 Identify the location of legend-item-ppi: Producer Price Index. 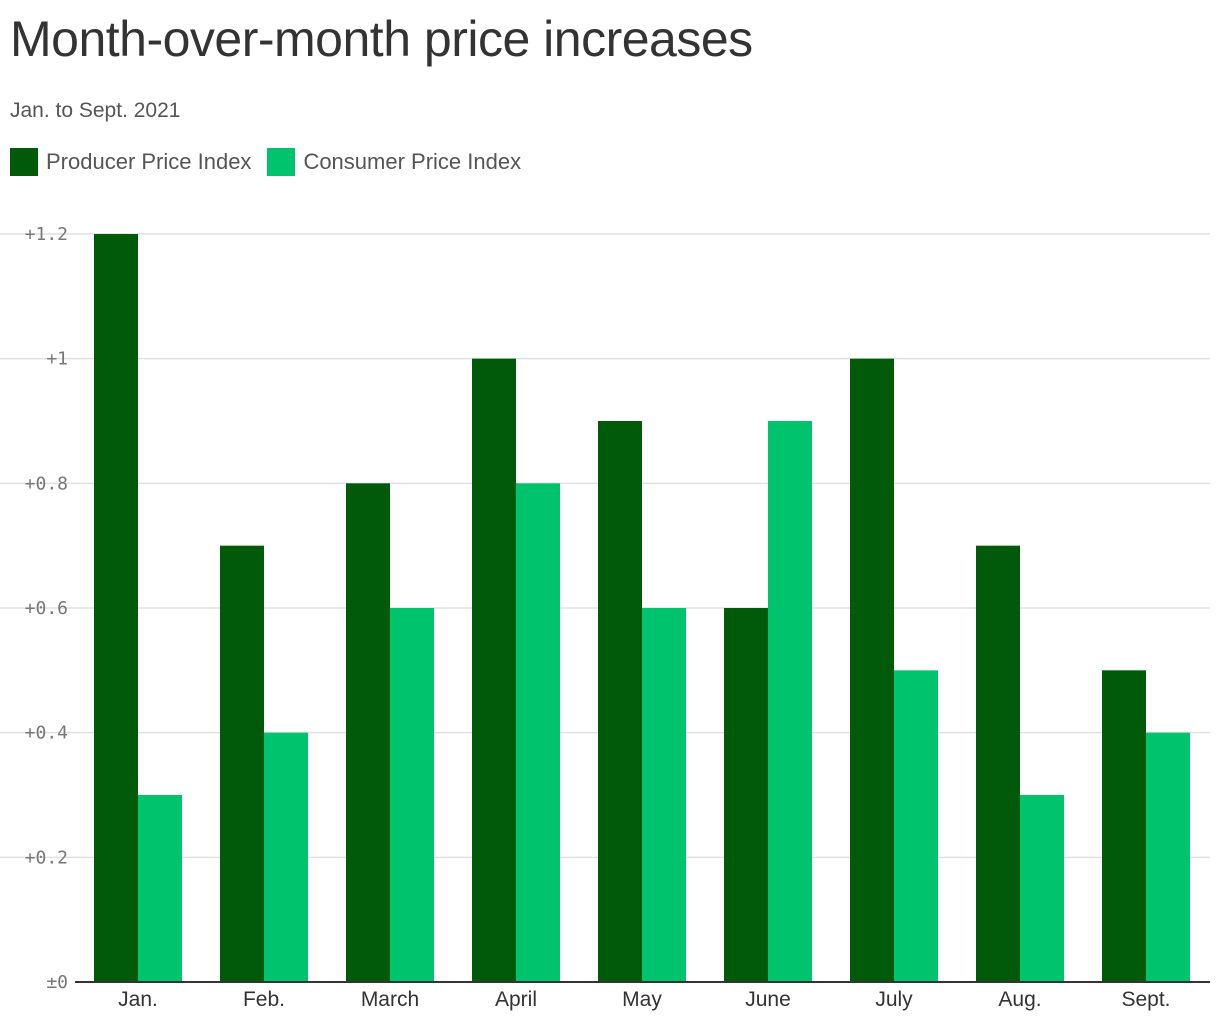
(130, 162).